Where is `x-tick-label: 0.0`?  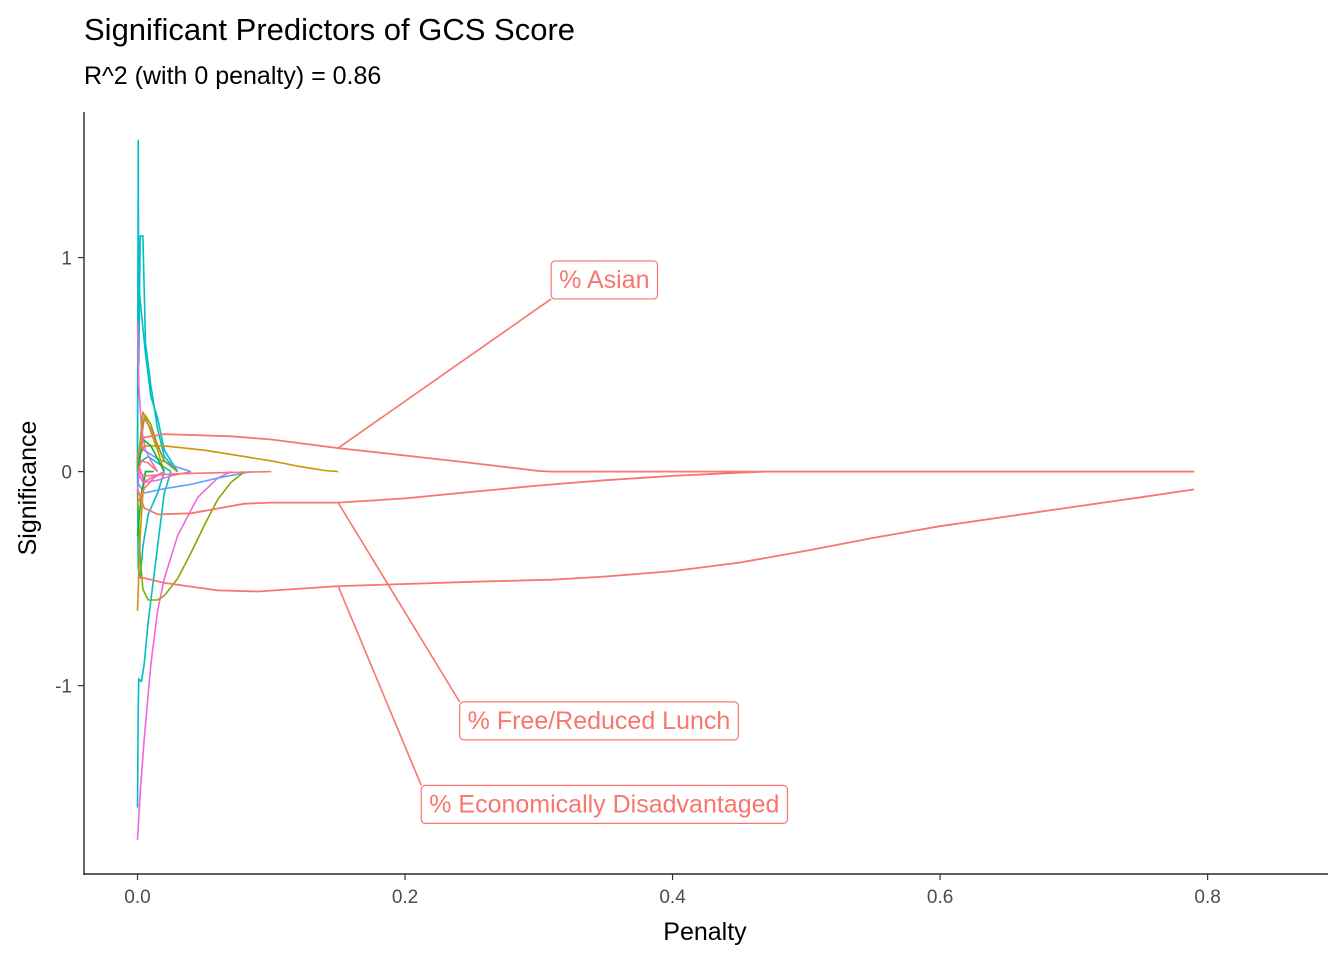 x-tick-label: 0.0 is located at coordinates (137, 897).